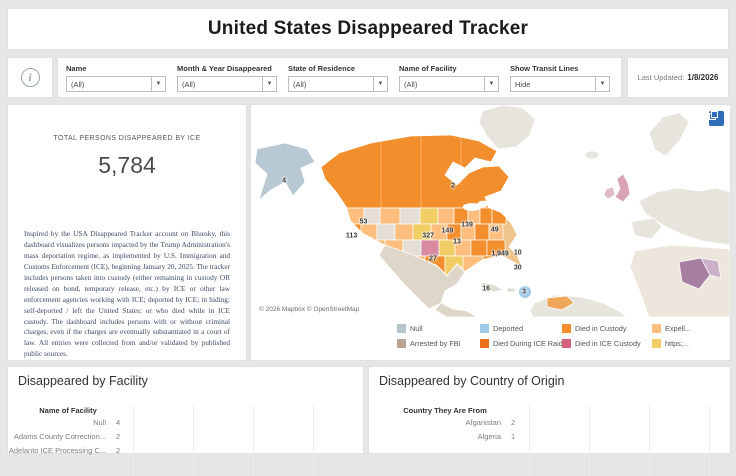 This screenshot has height=476, width=736. Describe the element at coordinates (560, 303) in the screenshot. I see `map-region-venezuela` at that location.